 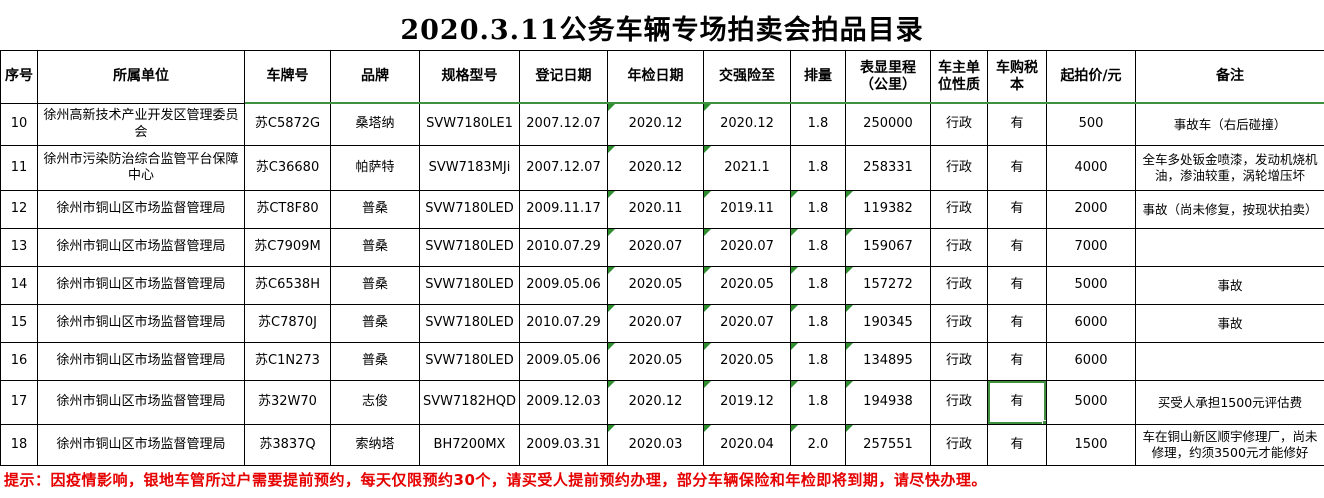 What do you see at coordinates (655, 445) in the screenshot?
I see `cell-r18-inspection-date: 2020.03` at bounding box center [655, 445].